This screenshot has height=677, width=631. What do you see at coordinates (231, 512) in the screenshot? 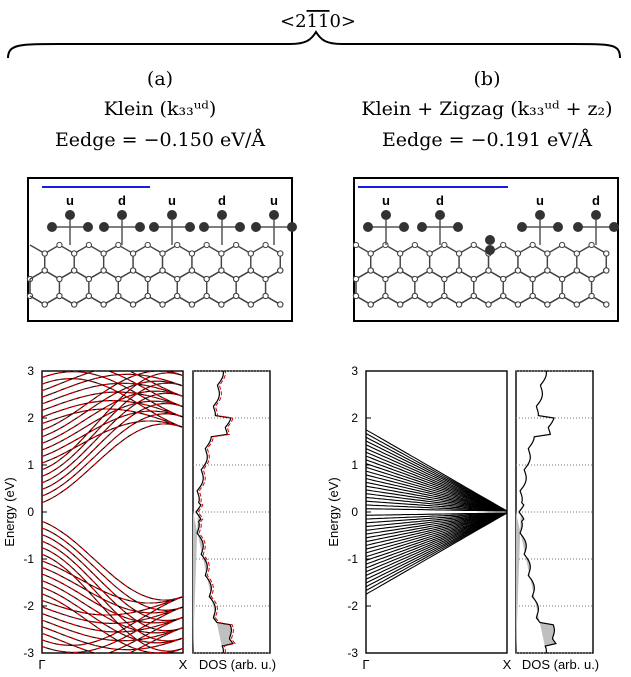
I see `dos-frame` at bounding box center [231, 512].